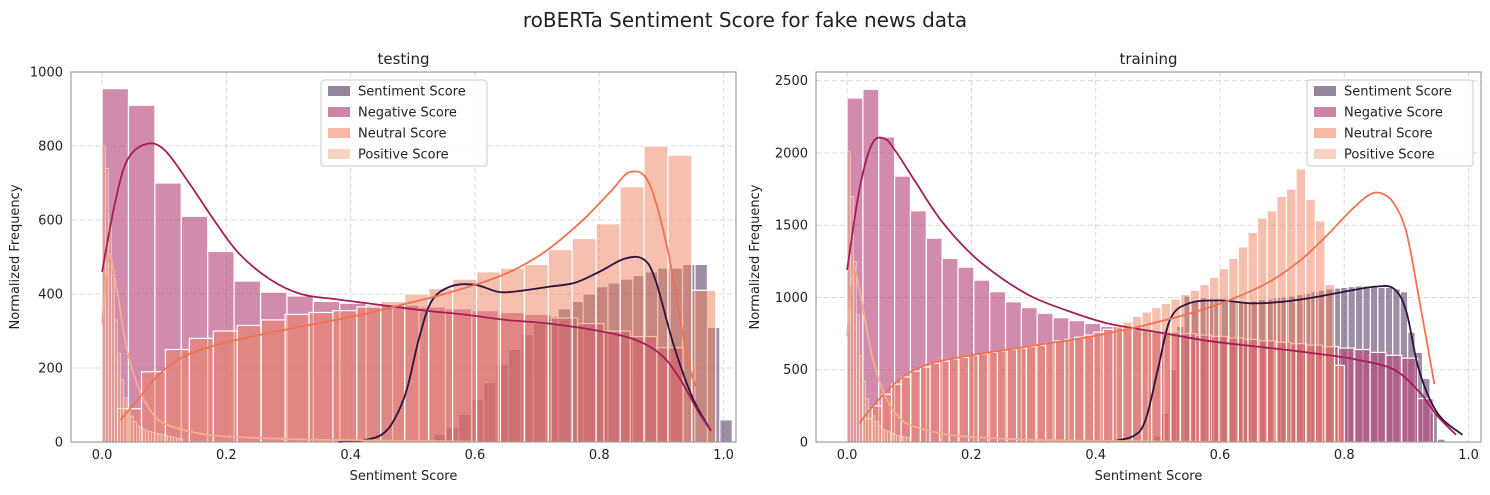  Describe the element at coordinates (878, 297) in the screenshot. I see `positive-histogram` at that location.